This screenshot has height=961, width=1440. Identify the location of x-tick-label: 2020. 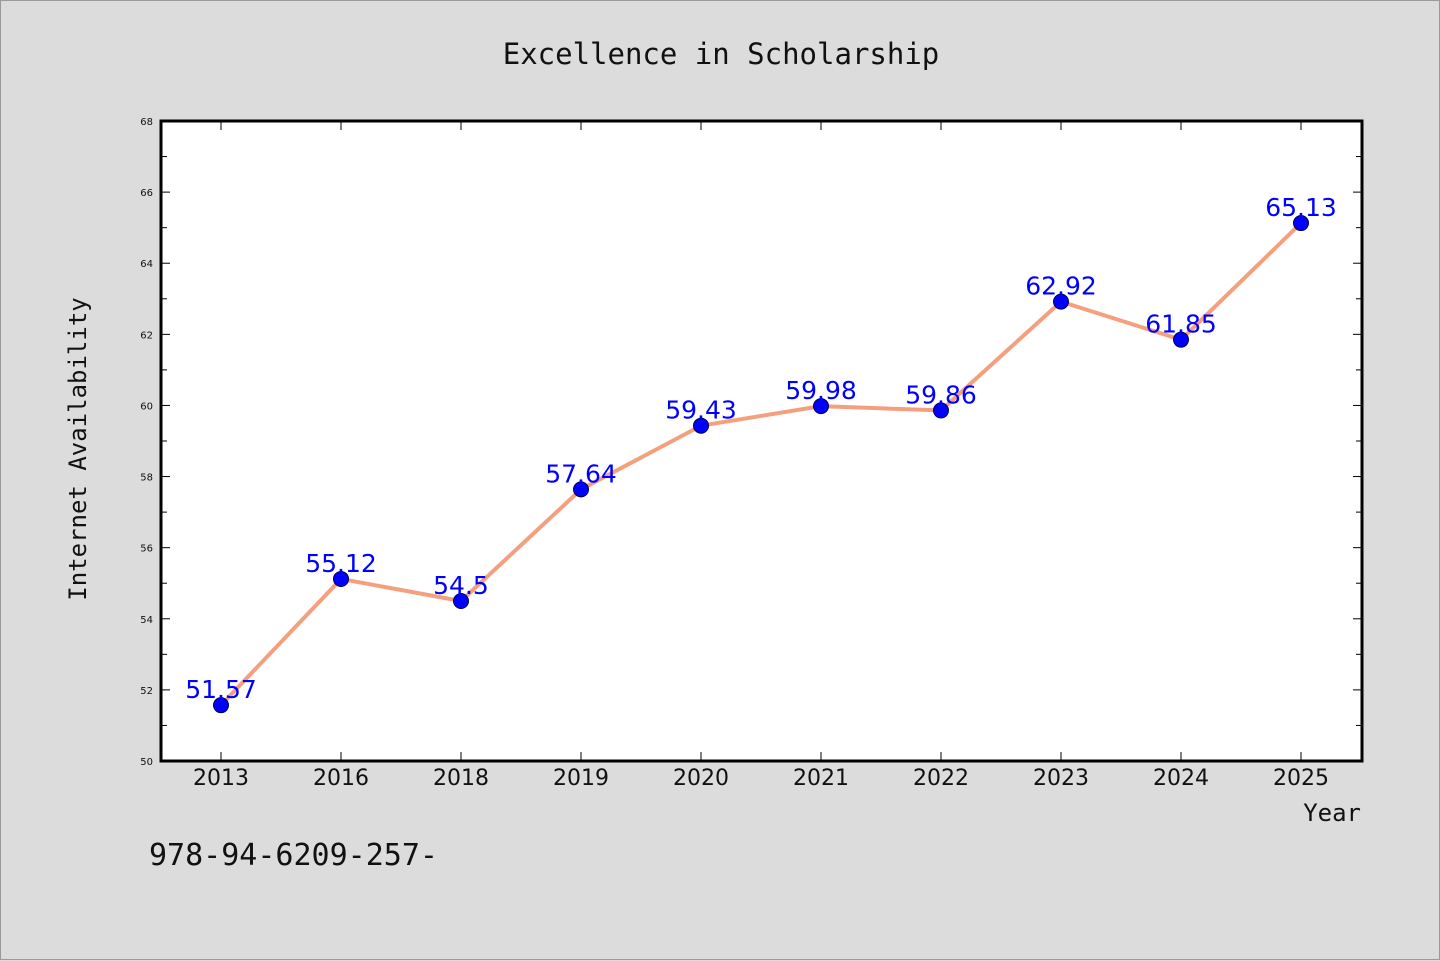
(701, 778).